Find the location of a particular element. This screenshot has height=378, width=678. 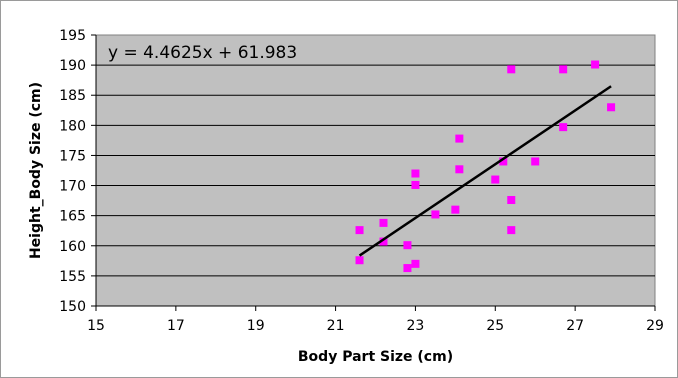

x-tick-label: 29 is located at coordinates (655, 326).